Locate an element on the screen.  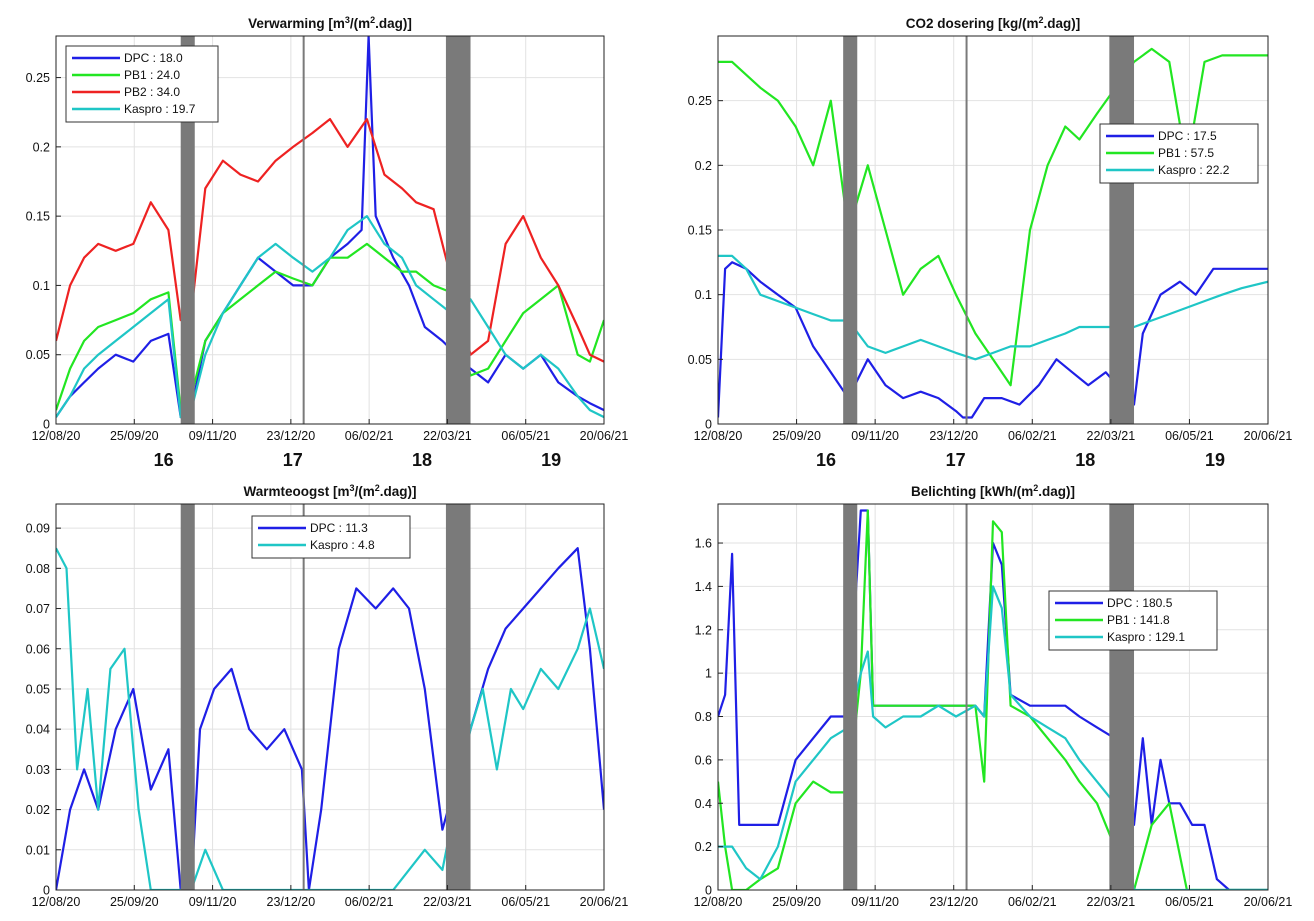
y-tick-label: 0.01 is located at coordinates (38, 850).